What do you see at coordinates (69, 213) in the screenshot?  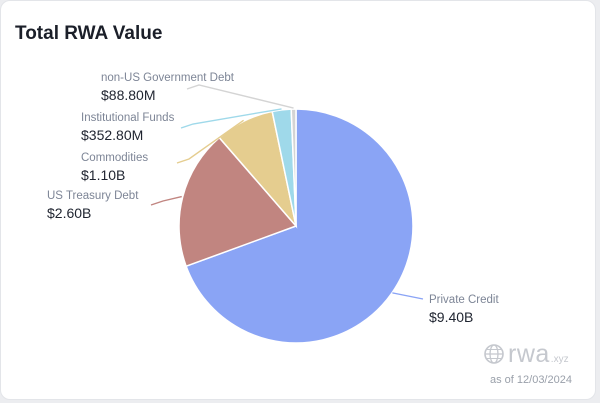 I see `slice-label-value: $2.60B` at bounding box center [69, 213].